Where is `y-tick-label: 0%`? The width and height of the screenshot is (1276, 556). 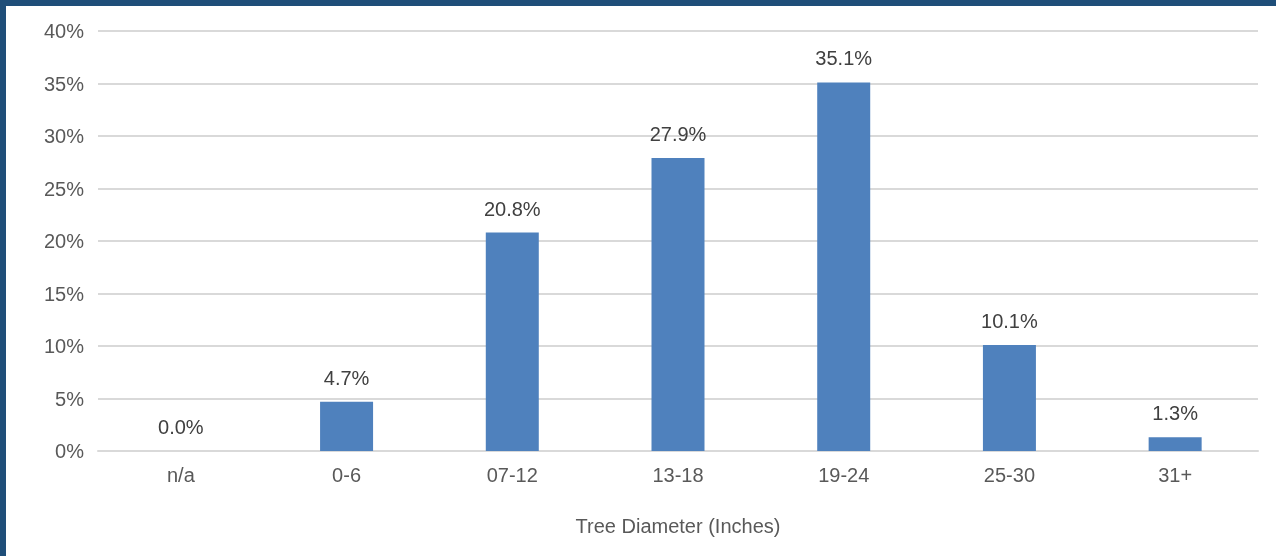
y-tick-label: 0% is located at coordinates (70, 451).